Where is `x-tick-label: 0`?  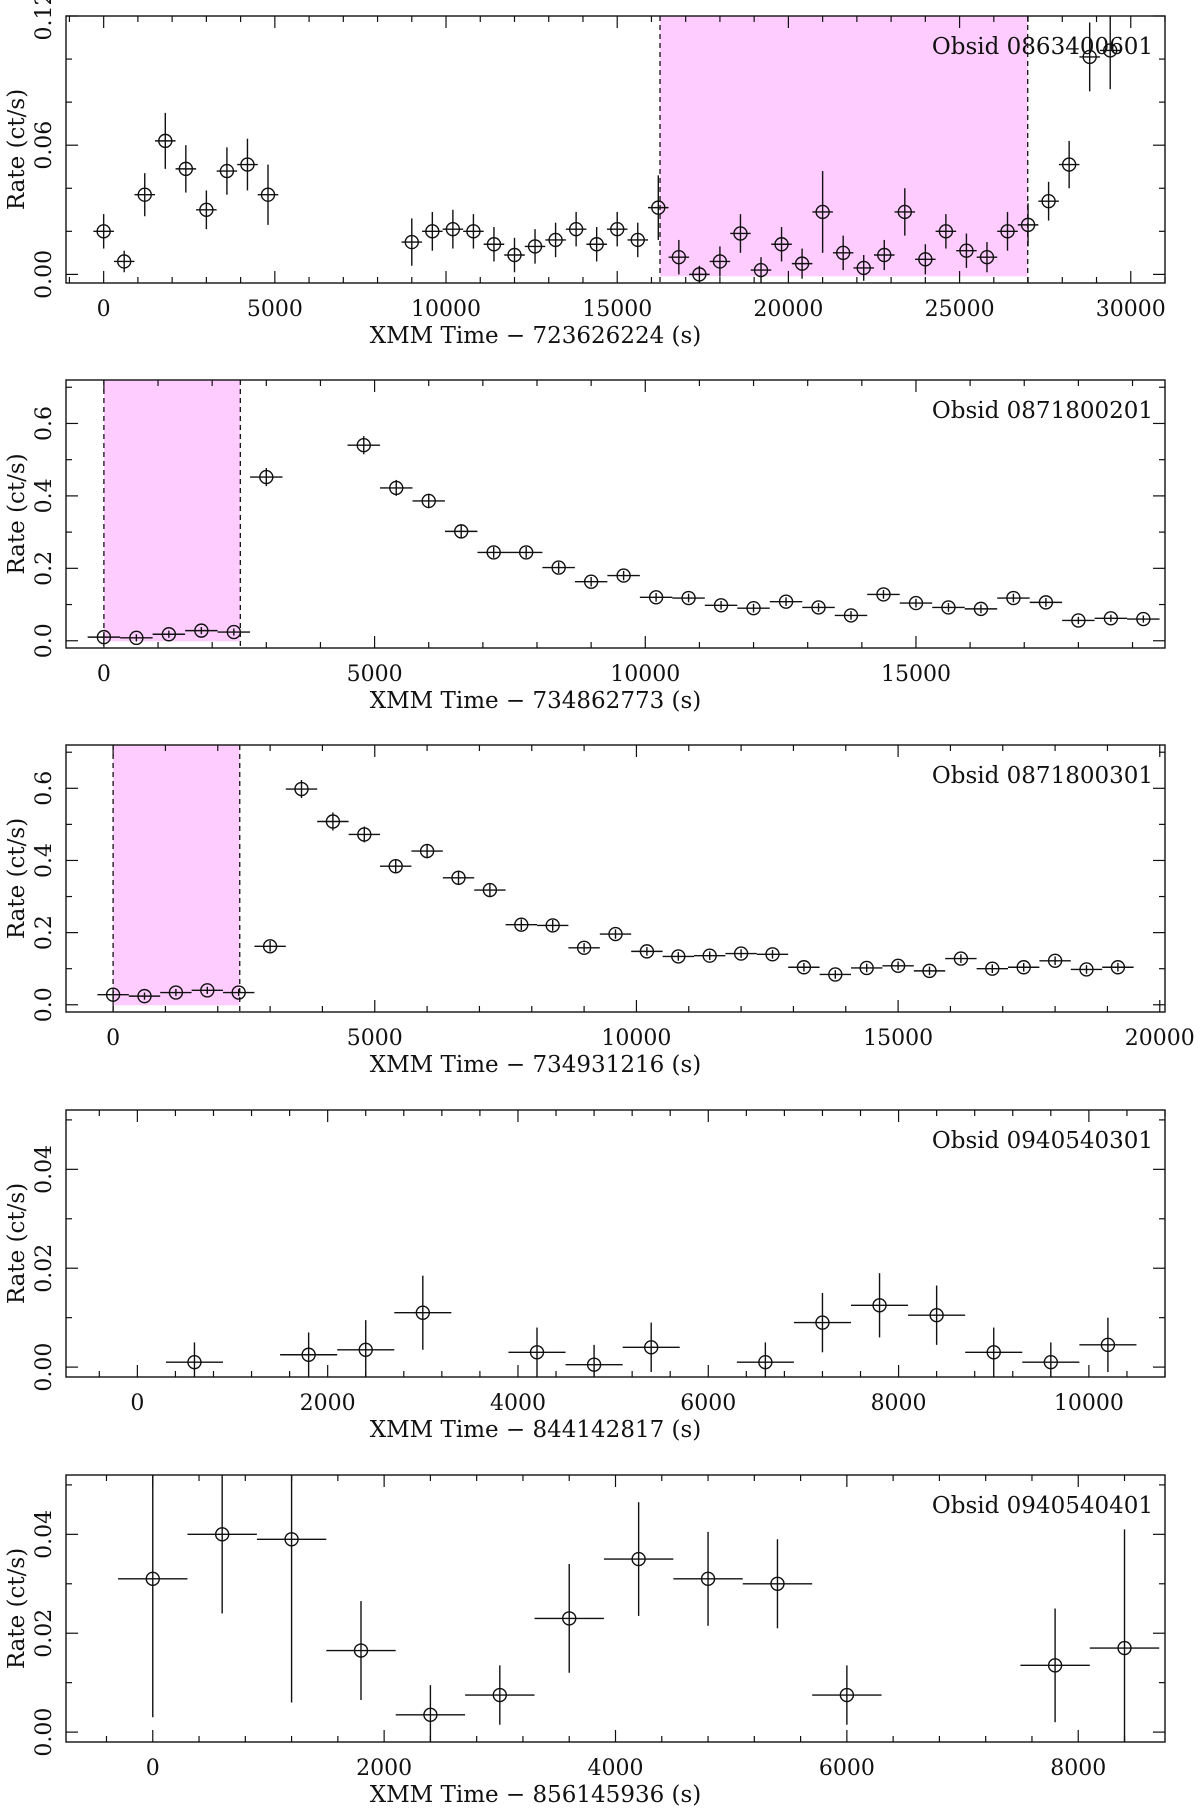
x-tick-label: 0 is located at coordinates (137, 1403).